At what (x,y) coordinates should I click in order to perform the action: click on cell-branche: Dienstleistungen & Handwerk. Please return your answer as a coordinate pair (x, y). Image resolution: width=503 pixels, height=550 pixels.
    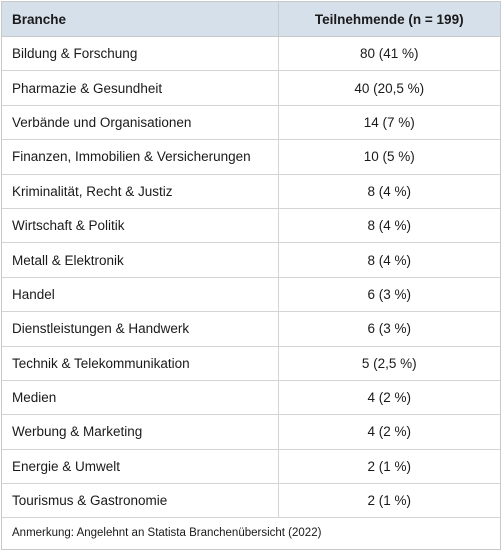
    Looking at the image, I should click on (140, 329).